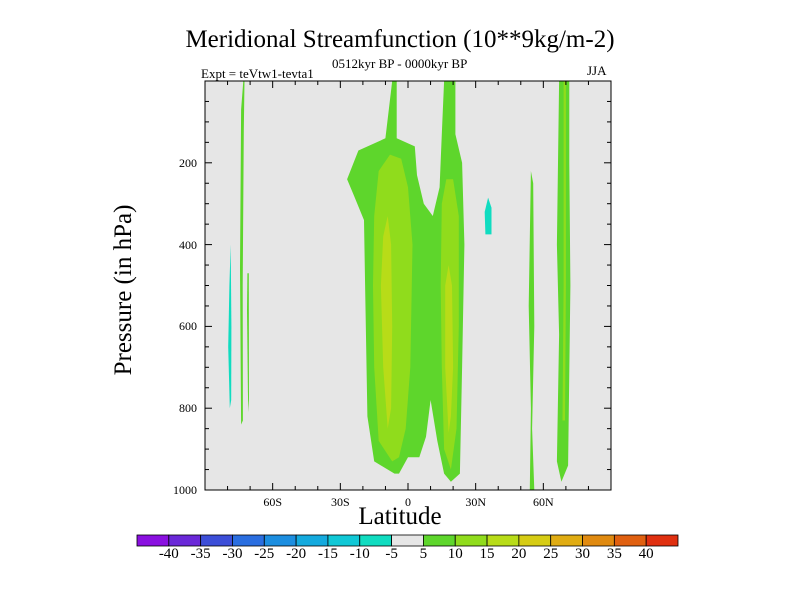 The width and height of the screenshot is (800, 600). I want to click on y-tick-label: 200, so click(188, 162).